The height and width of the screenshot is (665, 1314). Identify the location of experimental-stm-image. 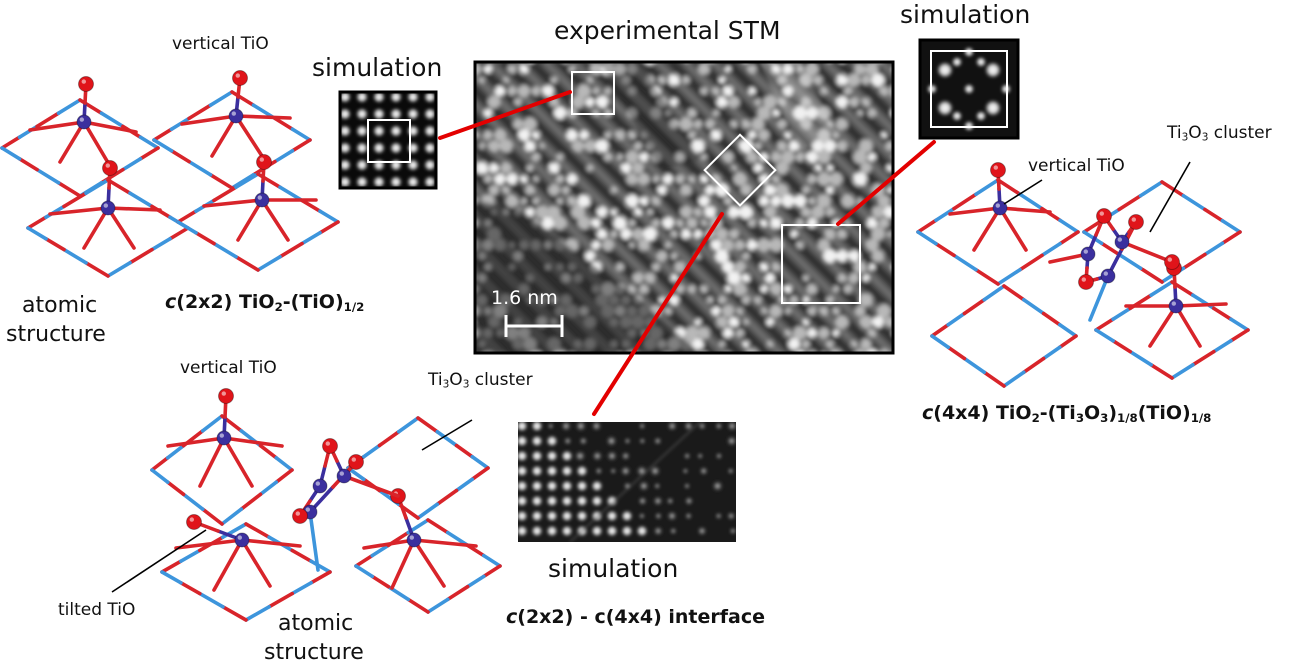
(684, 207).